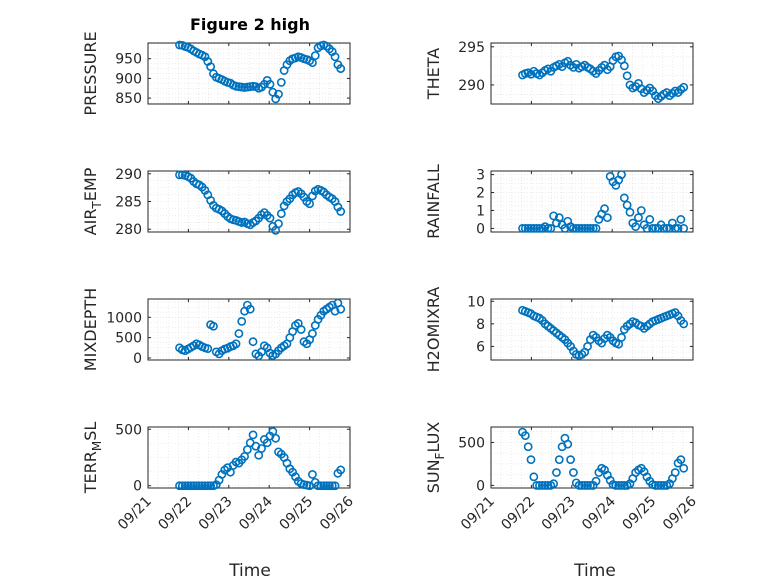  I want to click on y-axis-label: H2OMIXRA, so click(433, 330).